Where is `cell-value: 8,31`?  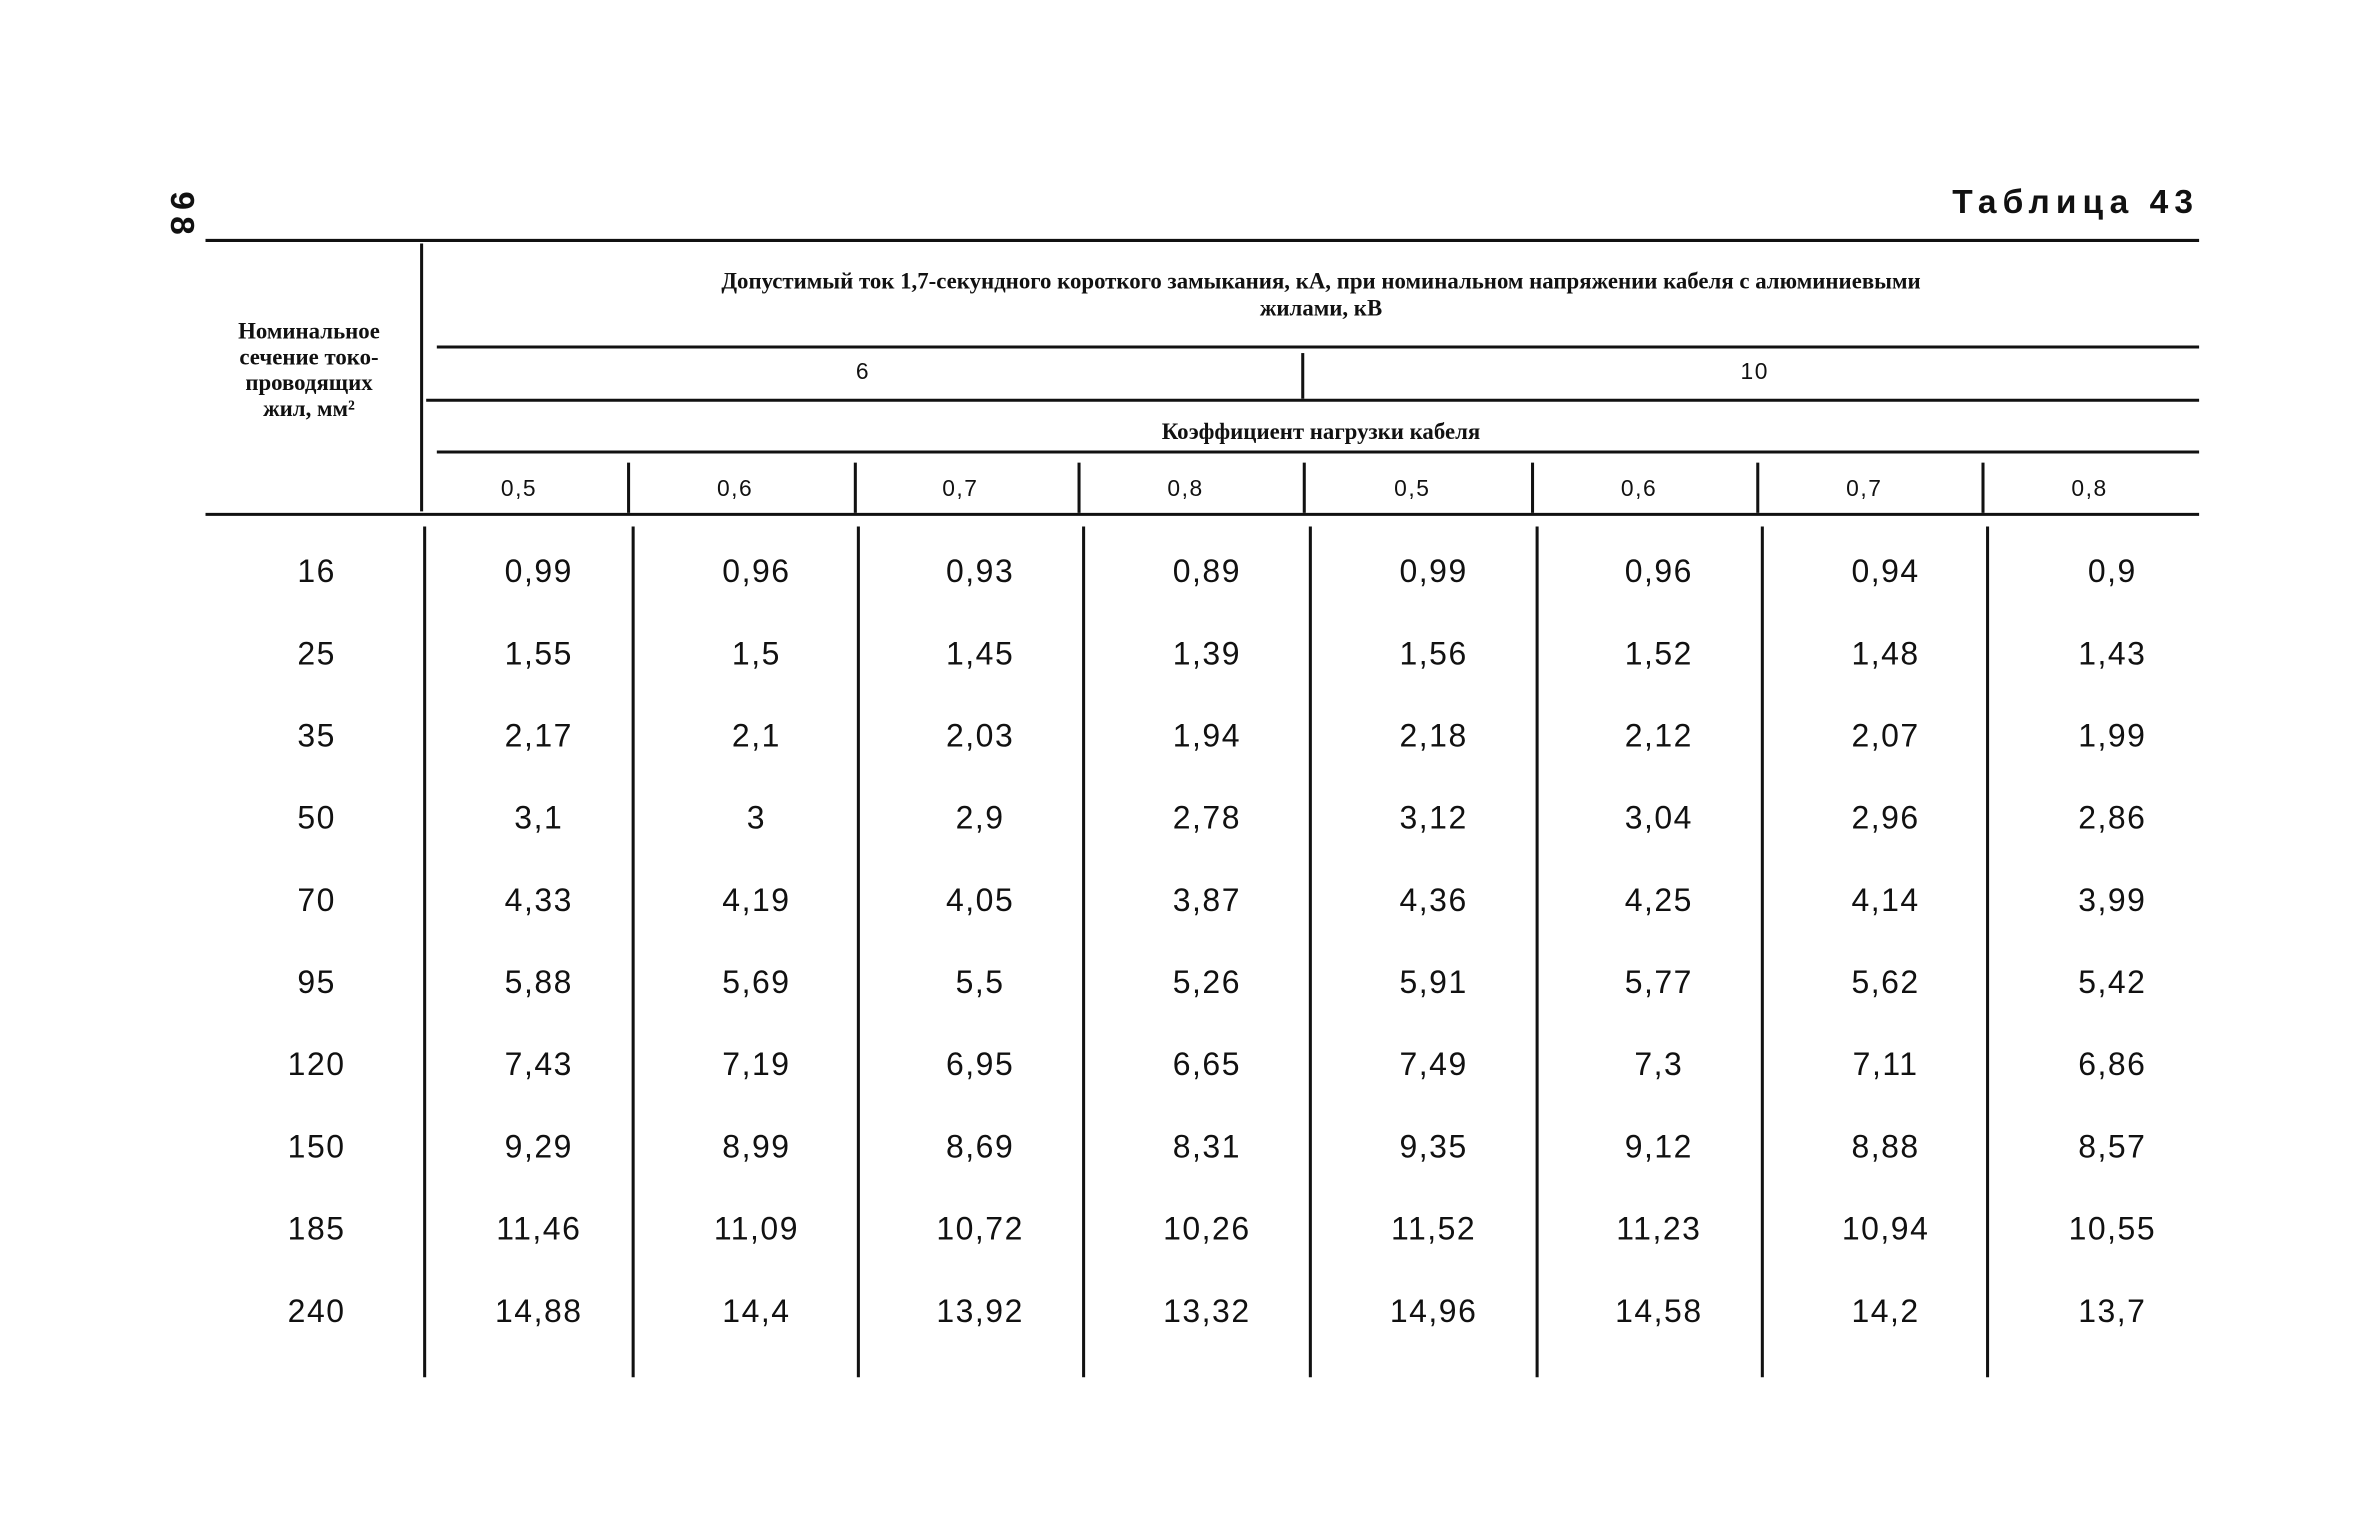 cell-value: 8,31 is located at coordinates (1207, 1146).